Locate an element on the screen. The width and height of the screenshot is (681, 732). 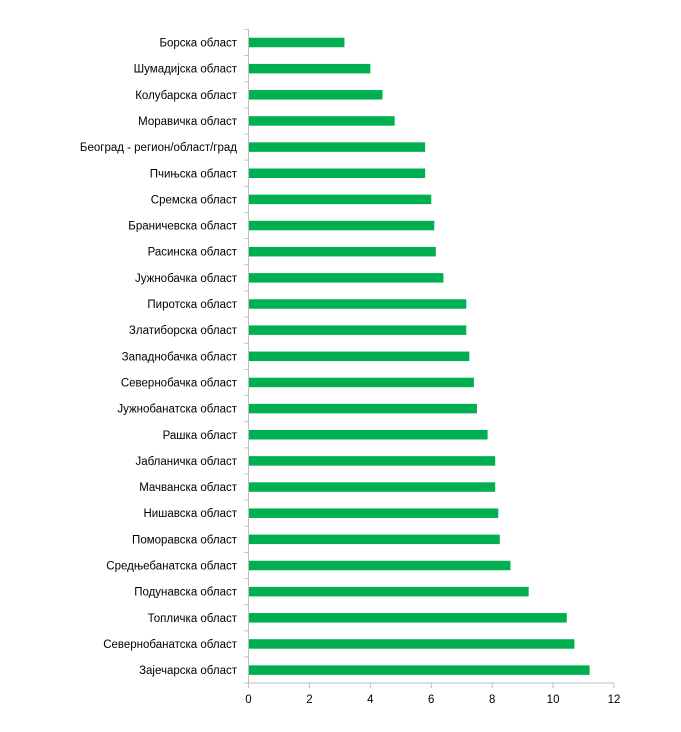
category-label-18: Нишавска област is located at coordinates (190, 514).